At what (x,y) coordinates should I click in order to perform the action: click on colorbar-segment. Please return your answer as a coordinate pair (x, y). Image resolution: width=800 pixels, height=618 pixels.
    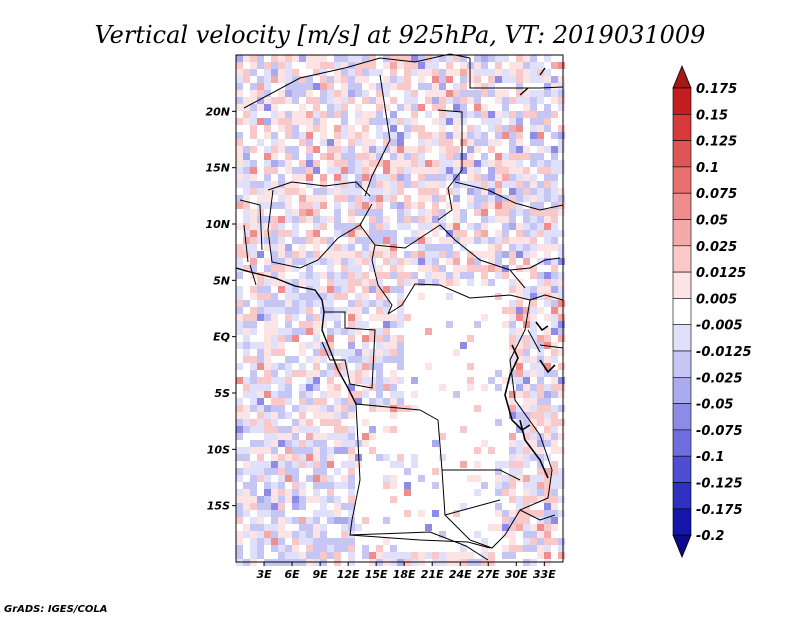
    Looking at the image, I should click on (682, 311).